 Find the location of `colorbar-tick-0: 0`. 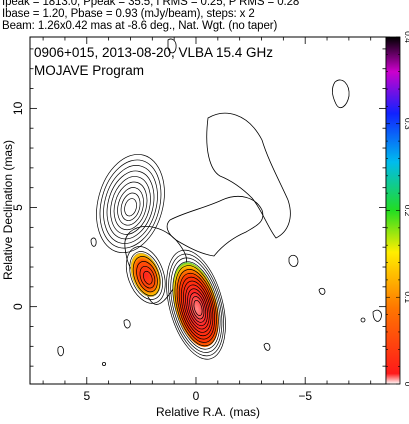

colorbar-tick-0: 0 is located at coordinates (406, 384).